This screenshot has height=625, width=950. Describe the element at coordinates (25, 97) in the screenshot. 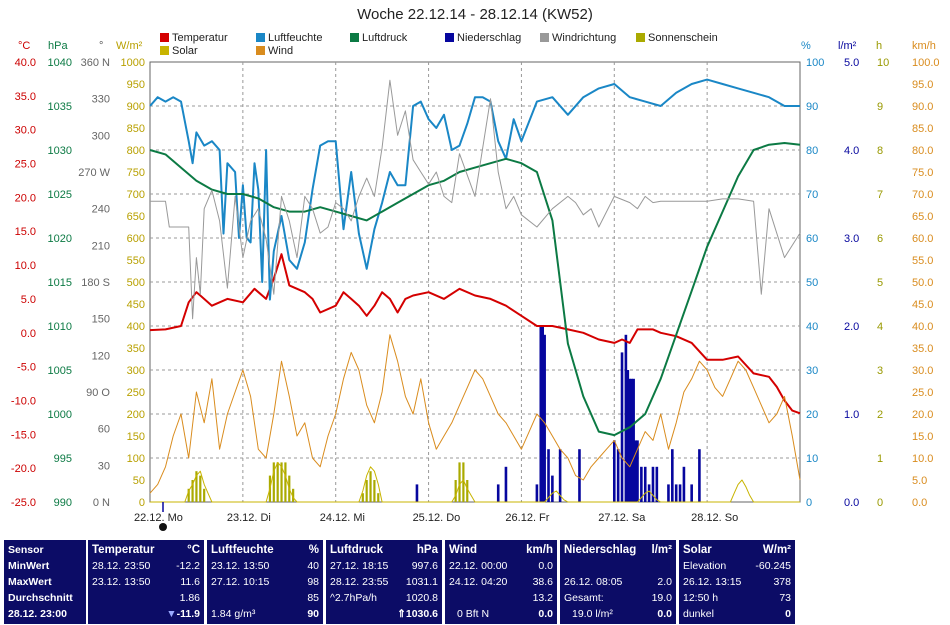

I see `temperature-axis-tick-label: 35.0` at that location.